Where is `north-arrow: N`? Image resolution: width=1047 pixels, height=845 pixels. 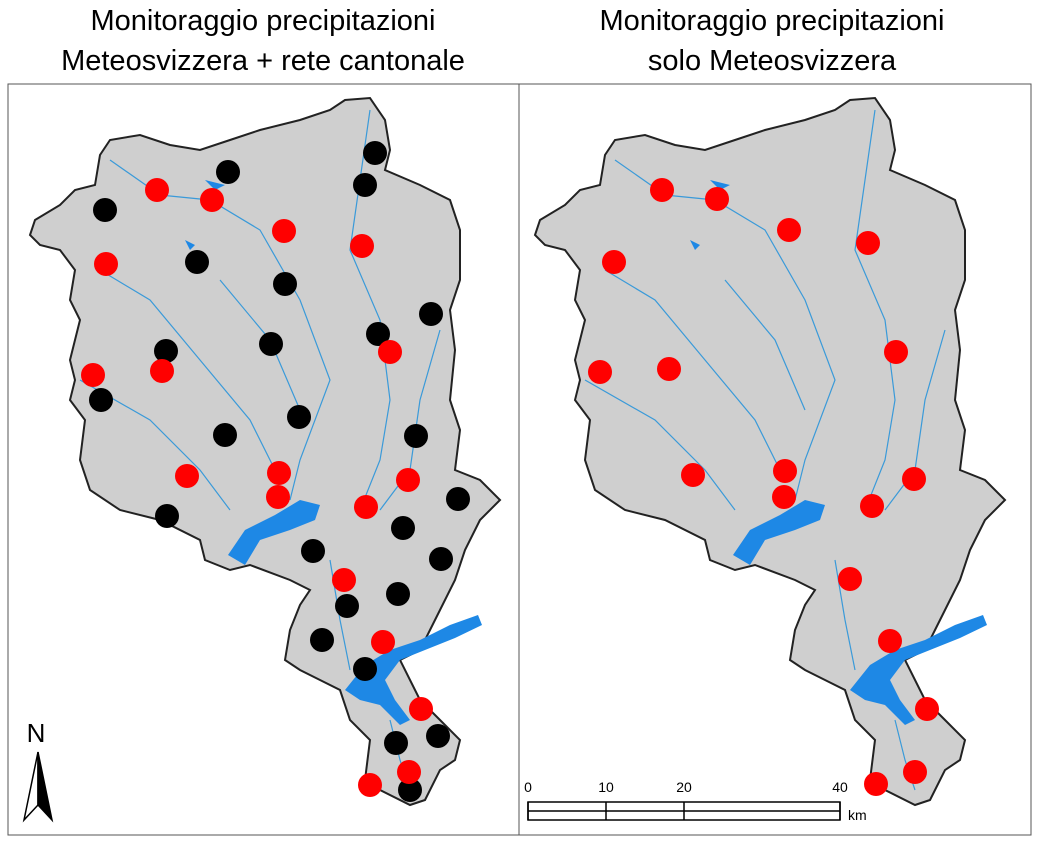 north-arrow: N is located at coordinates (38, 770).